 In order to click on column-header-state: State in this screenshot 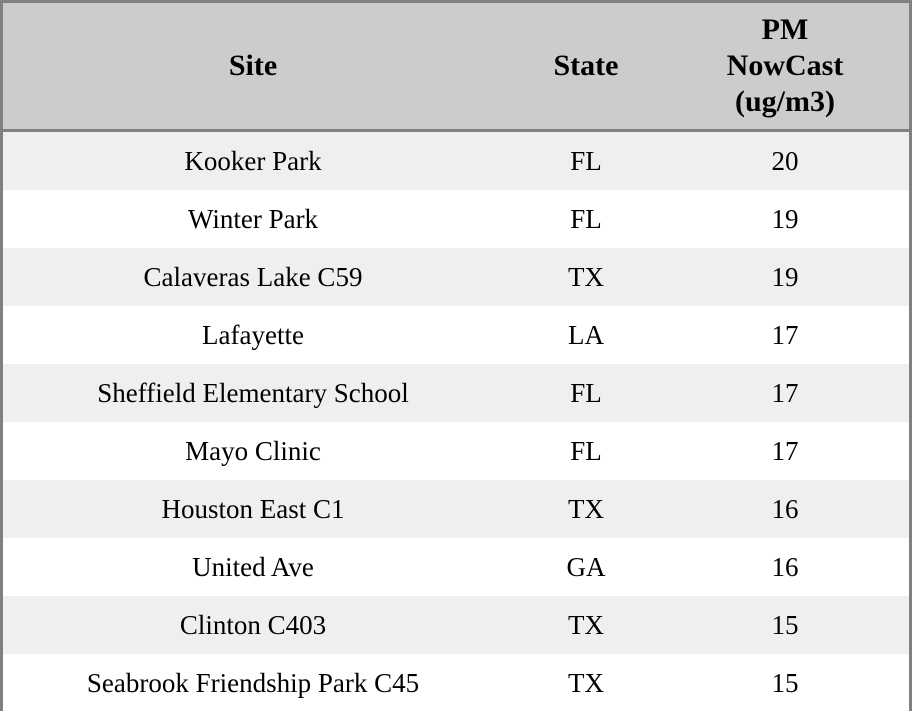, I will do `click(586, 67)`.